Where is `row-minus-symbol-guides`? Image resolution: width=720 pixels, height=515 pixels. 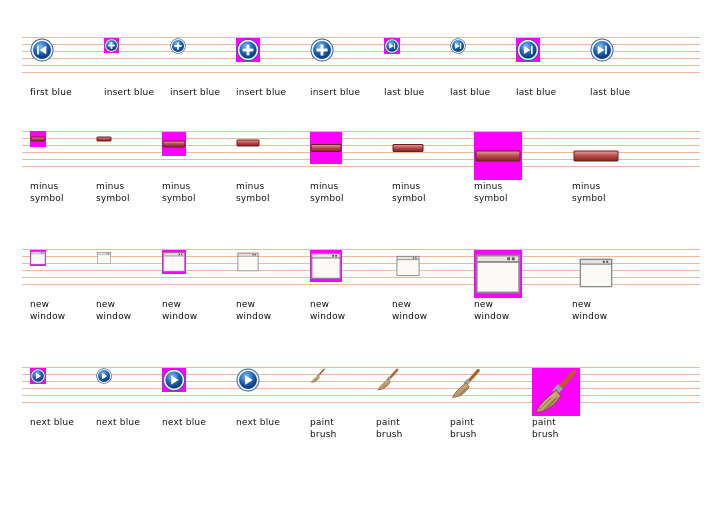
row-minus-symbol-guides is located at coordinates (361, 150).